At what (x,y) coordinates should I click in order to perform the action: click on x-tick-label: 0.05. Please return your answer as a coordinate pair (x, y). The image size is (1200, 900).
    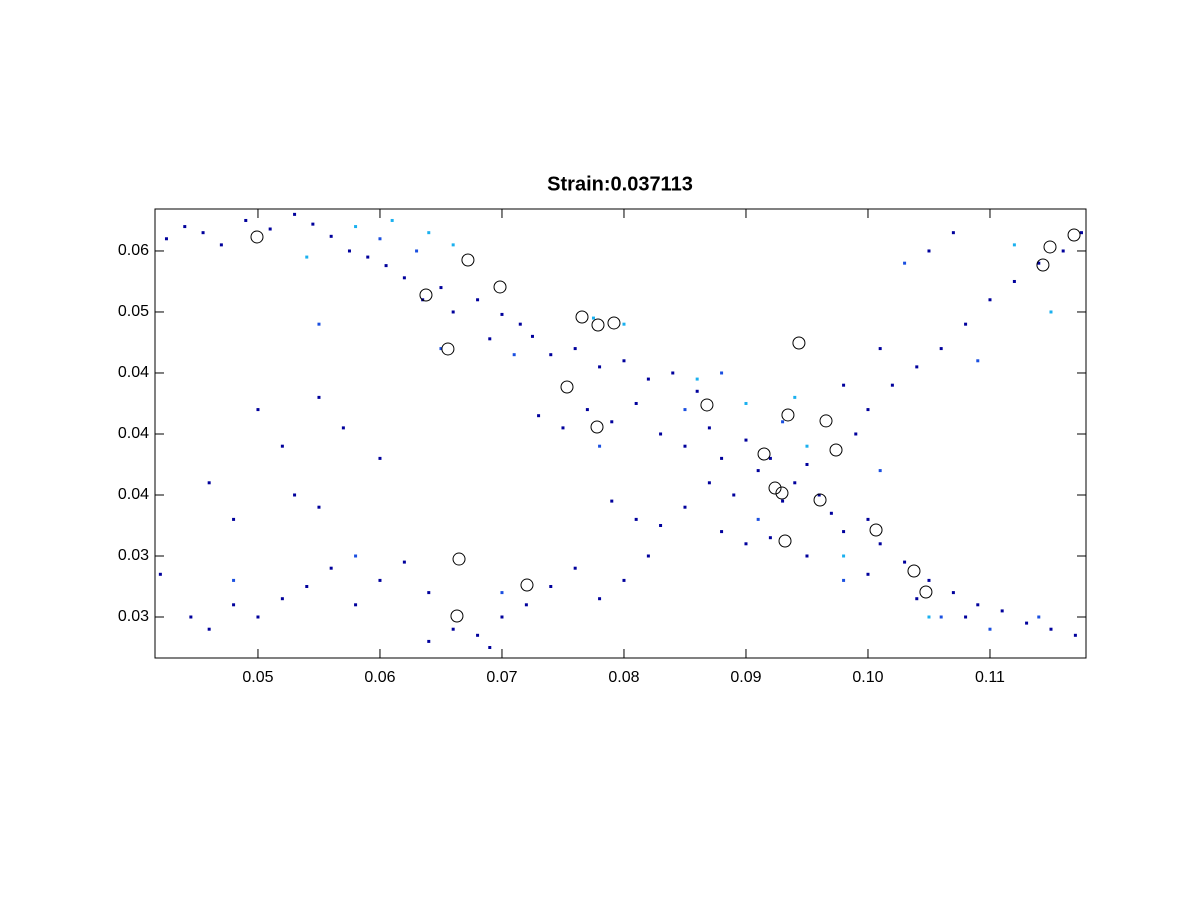
    Looking at the image, I should click on (257, 677).